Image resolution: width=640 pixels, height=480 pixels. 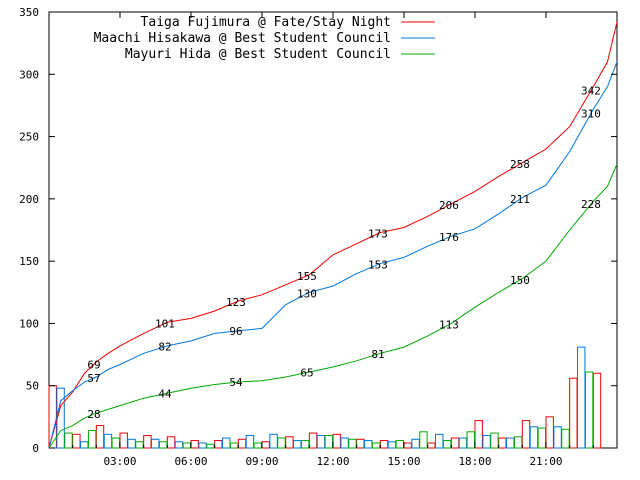 What do you see at coordinates (306, 373) in the screenshot?
I see `value-label: 65` at bounding box center [306, 373].